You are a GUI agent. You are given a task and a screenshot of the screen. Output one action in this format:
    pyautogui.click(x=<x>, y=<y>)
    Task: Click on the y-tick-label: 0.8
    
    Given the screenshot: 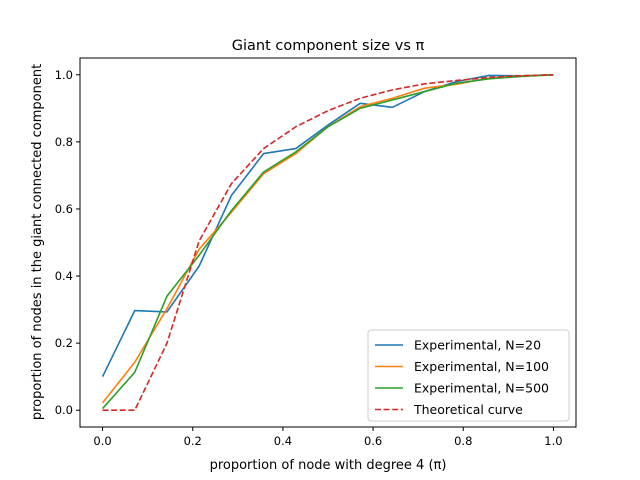 What is the action you would take?
    pyautogui.click(x=64, y=142)
    